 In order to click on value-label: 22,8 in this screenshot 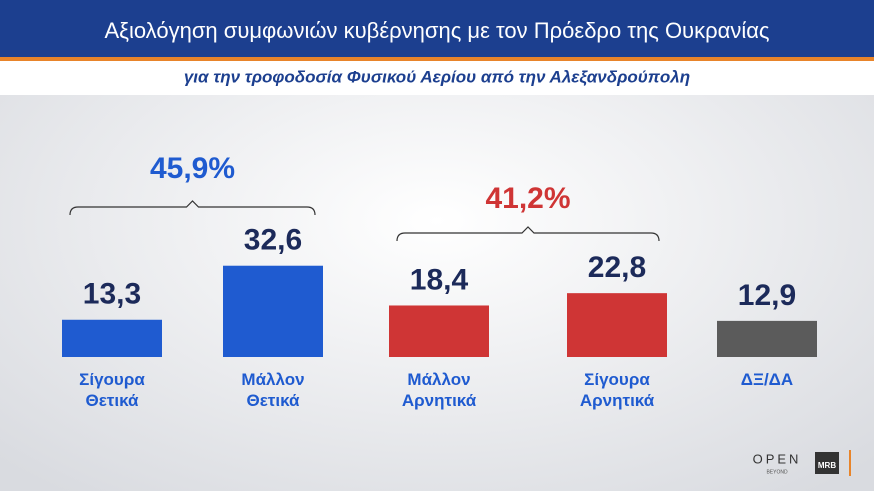, I will do `click(617, 267)`.